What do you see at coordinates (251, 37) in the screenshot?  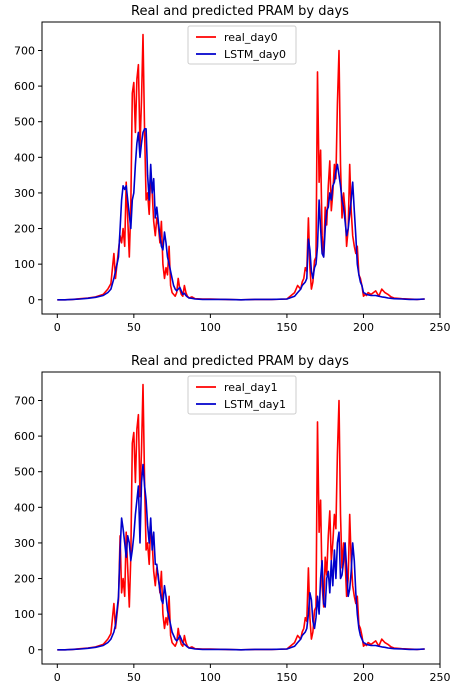 I see `legend-label-real: real_day0` at bounding box center [251, 37].